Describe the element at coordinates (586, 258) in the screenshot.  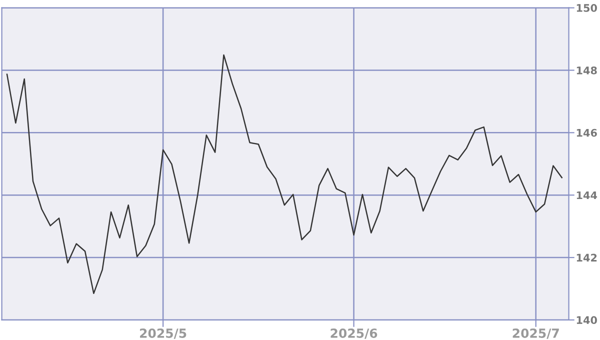
I see `y-tick-label: 142` at that location.